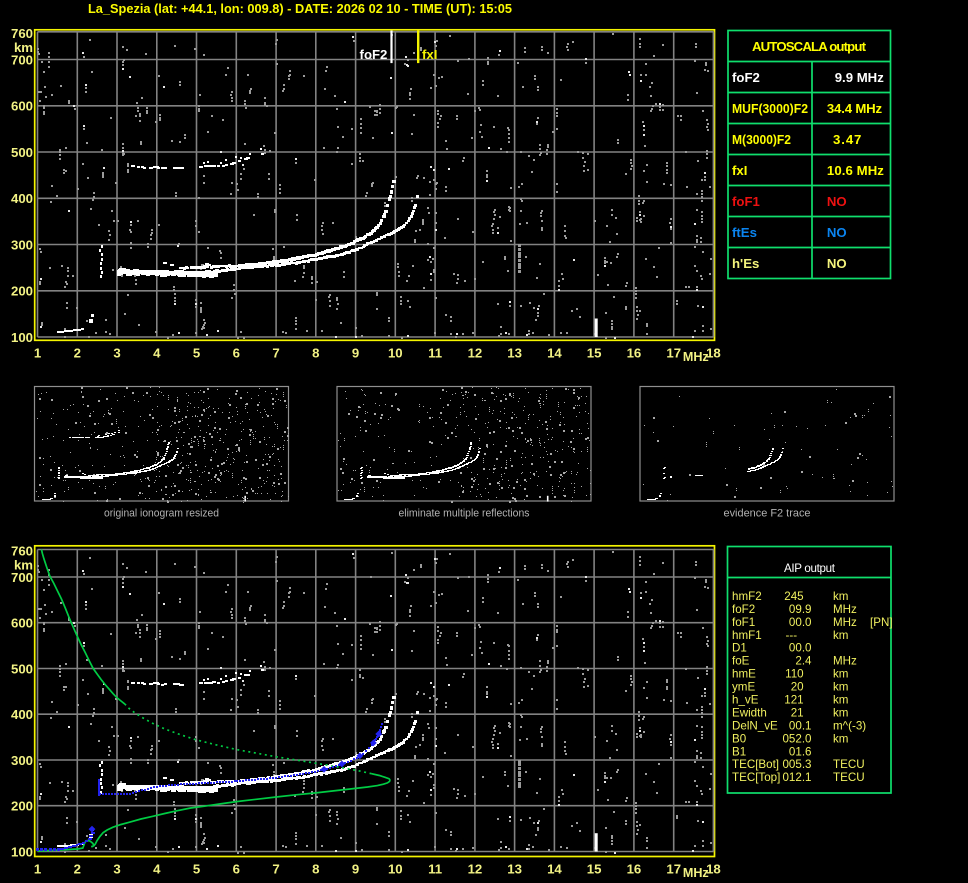  Describe the element at coordinates (755, 725) in the screenshot. I see `svg-text: DelN_vE` at that location.